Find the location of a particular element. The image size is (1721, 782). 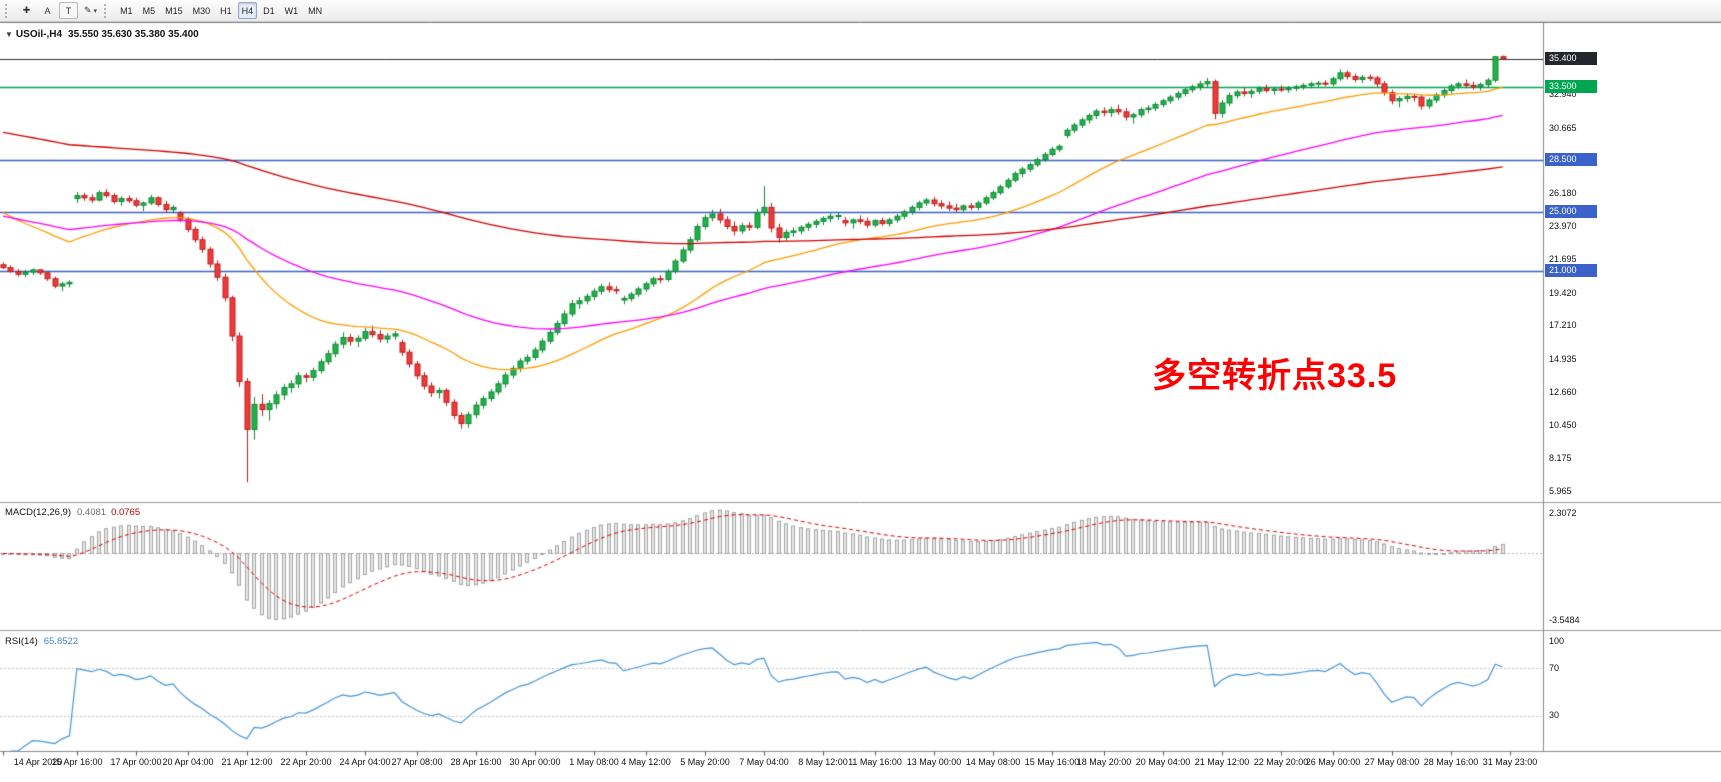

text-tool-button: A is located at coordinates (47, 10).